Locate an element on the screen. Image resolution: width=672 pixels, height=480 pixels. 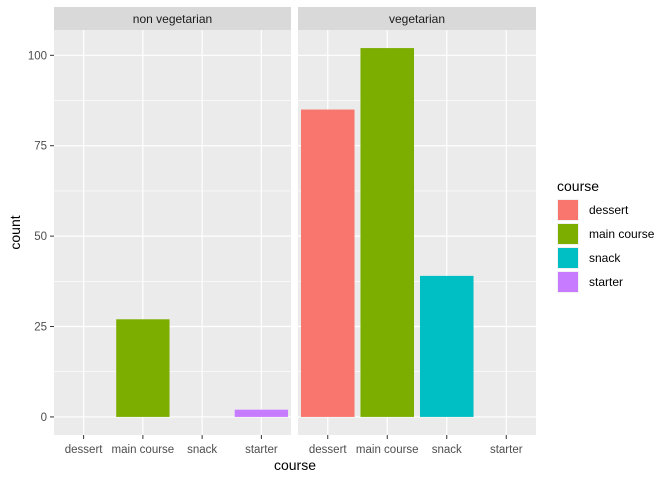
y-axis-title: count is located at coordinates (15, 232).